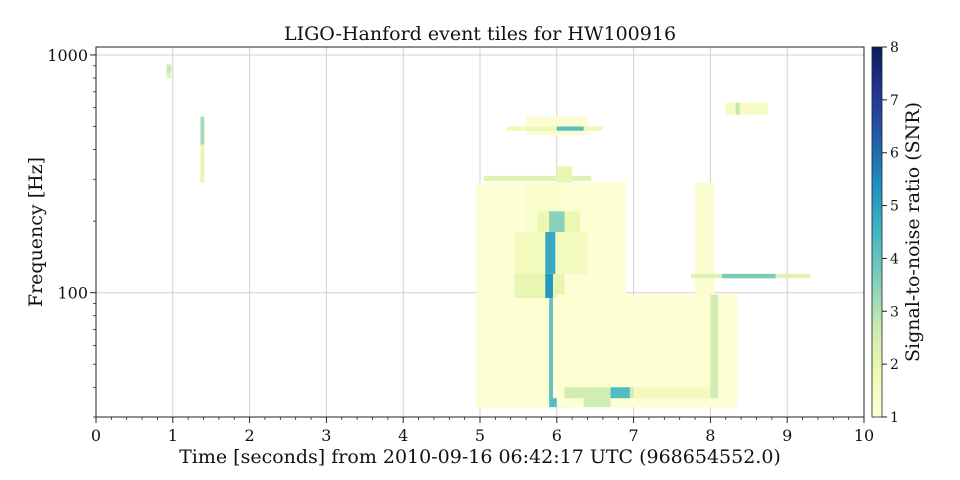 This screenshot has width=960, height=480. I want to click on colorbar-tick-label: 7, so click(894, 101).